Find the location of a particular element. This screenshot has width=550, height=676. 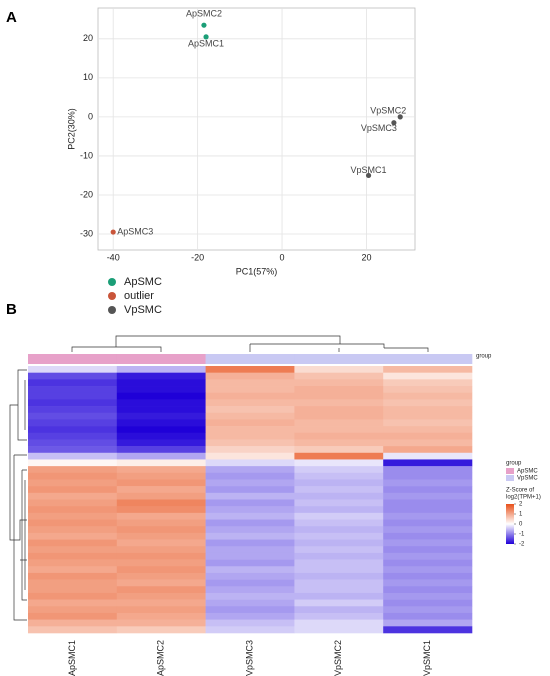

annotation-title: group is located at coordinates (484, 357).